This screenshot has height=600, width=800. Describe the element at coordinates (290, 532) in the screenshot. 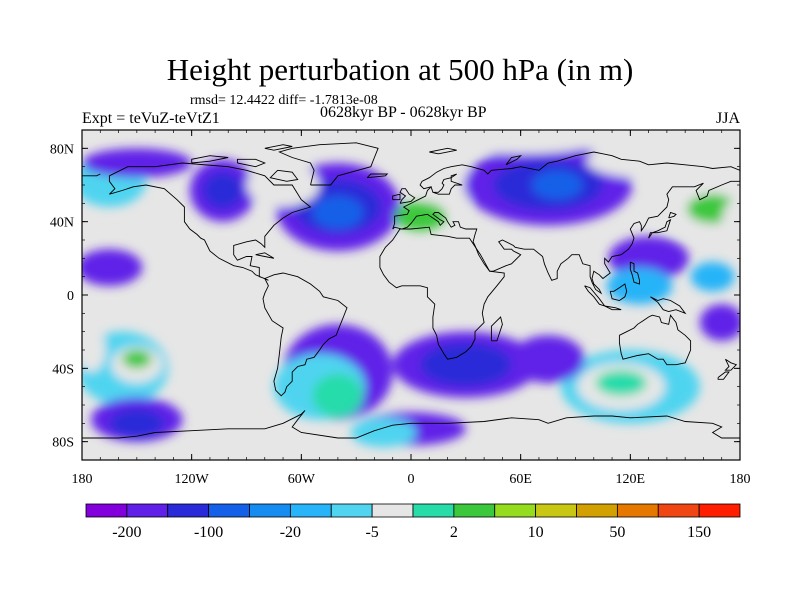

I see `colorbar-label: -20` at that location.